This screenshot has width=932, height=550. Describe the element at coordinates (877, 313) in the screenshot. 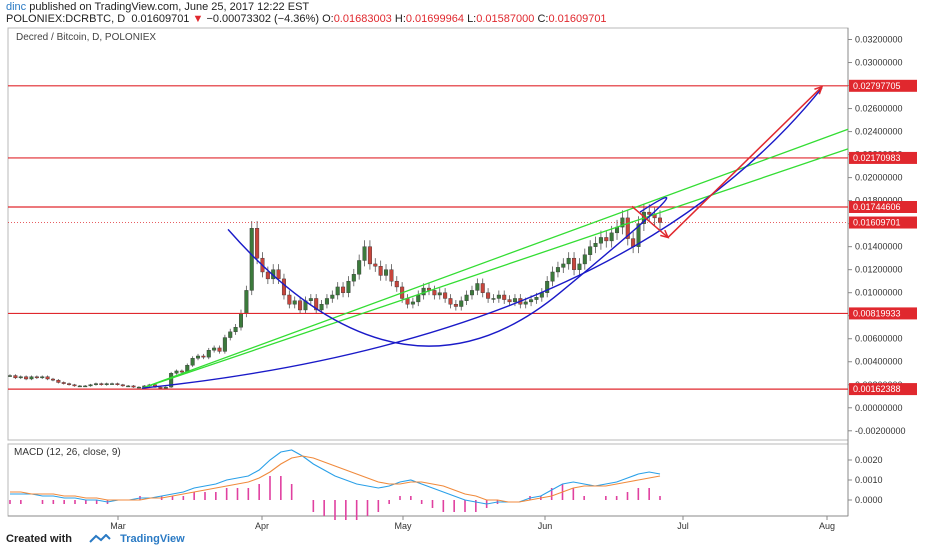

I see `price-label: 0.00819933` at that location.